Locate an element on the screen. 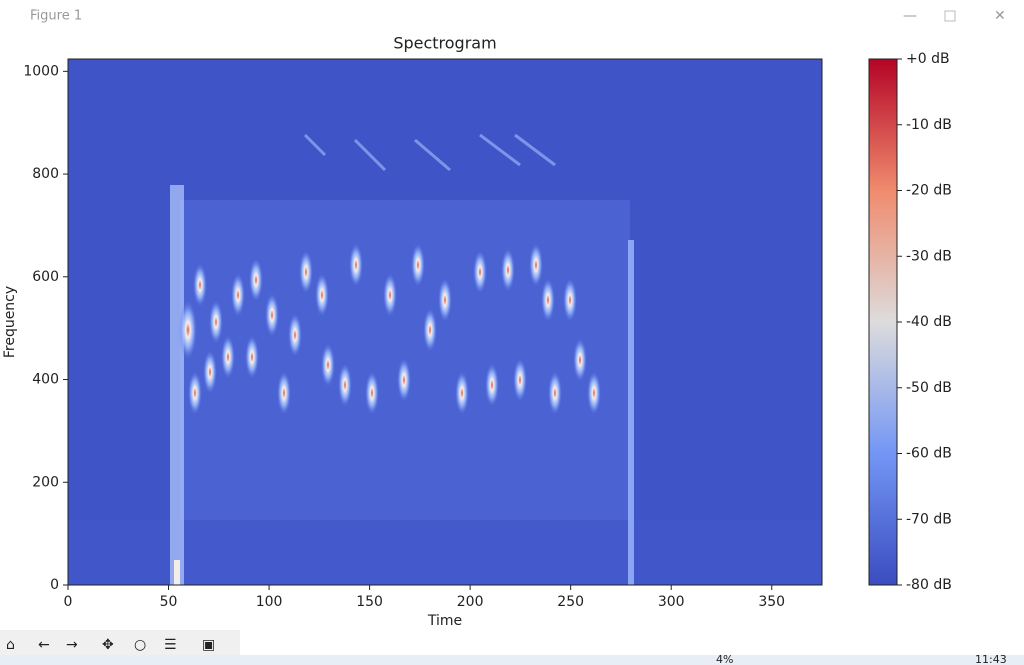 This screenshot has height=665, width=1024. colorbar-tick-label: -80 dB is located at coordinates (929, 585).